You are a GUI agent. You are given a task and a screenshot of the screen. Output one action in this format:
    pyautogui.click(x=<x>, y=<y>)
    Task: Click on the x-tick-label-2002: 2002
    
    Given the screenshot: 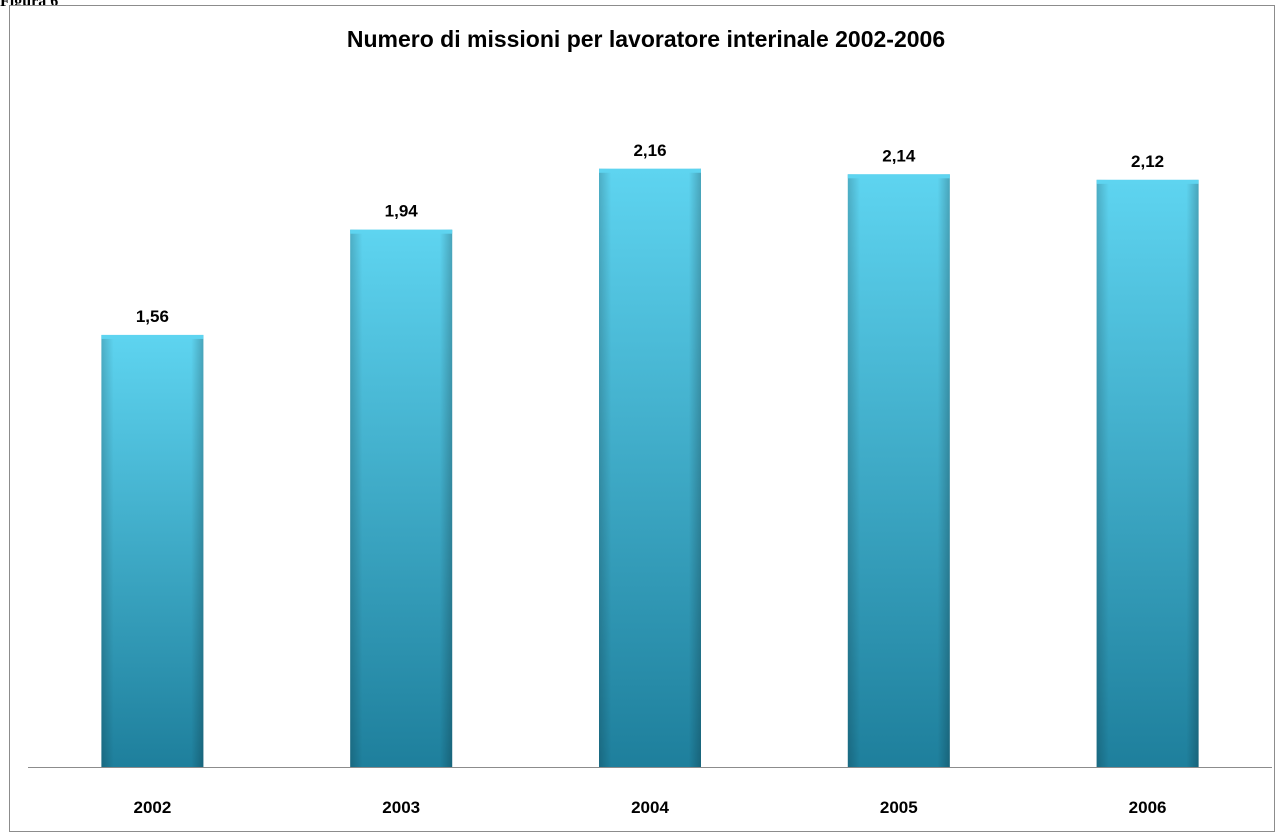 What is the action you would take?
    pyautogui.click(x=152, y=807)
    